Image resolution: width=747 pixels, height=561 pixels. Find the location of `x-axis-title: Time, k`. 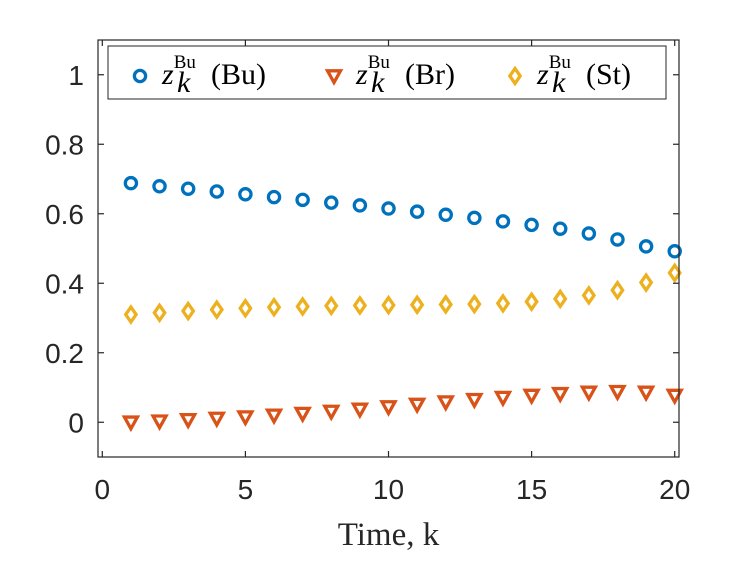

x-axis-title: Time, k is located at coordinates (389, 535).